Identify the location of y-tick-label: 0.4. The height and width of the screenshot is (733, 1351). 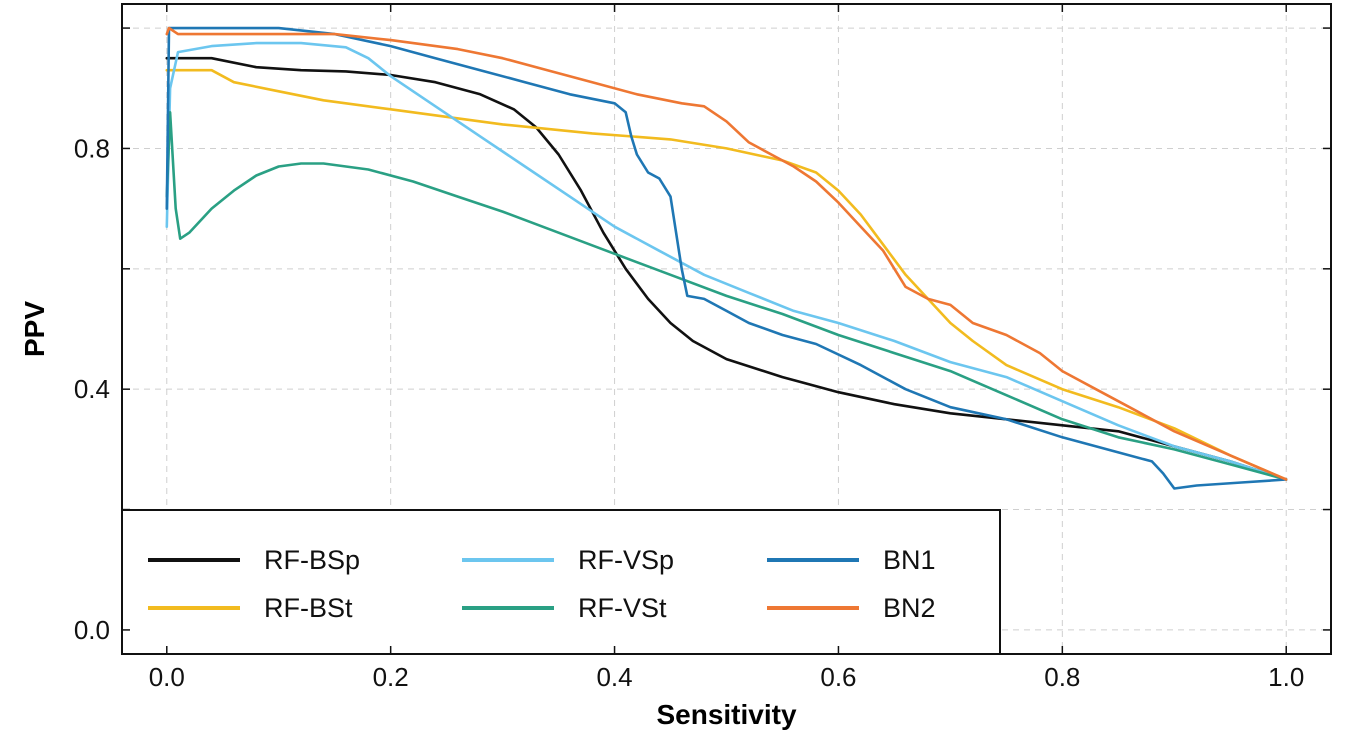
(92, 389).